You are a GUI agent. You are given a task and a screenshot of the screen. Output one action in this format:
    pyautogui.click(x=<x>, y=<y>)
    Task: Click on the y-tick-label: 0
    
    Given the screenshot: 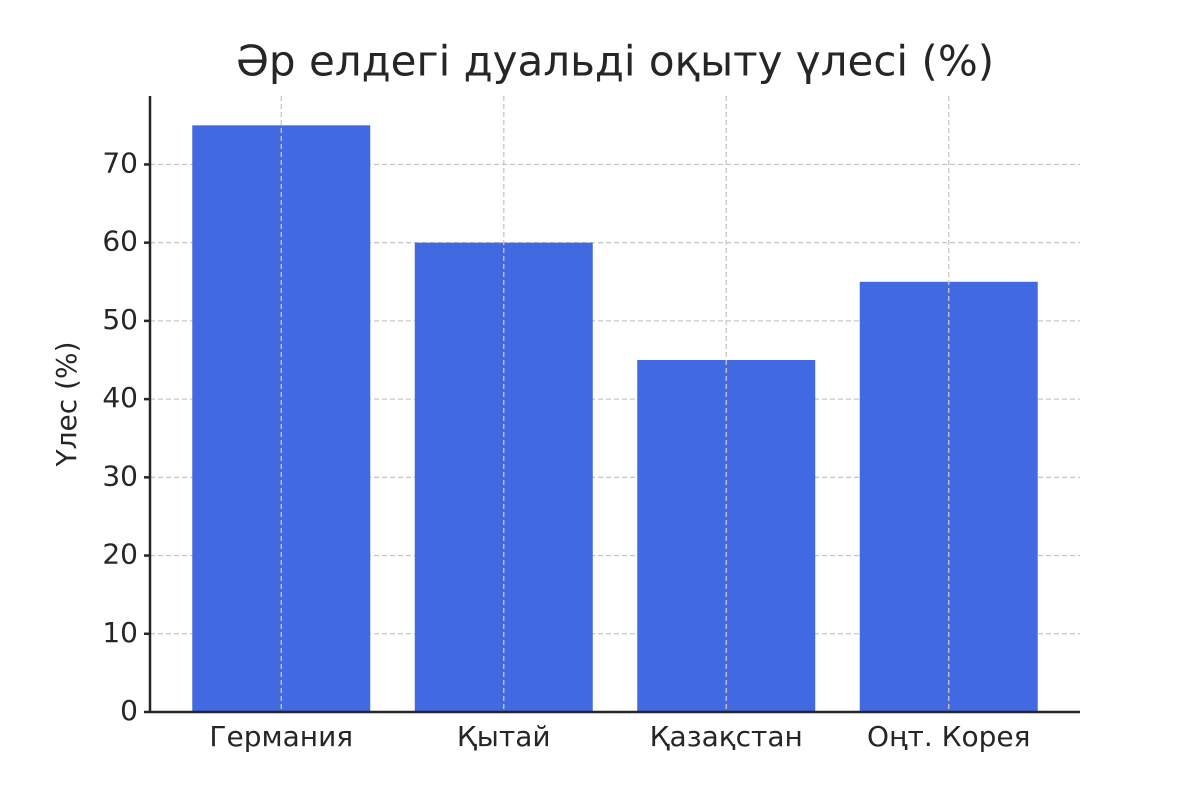 What is the action you would take?
    pyautogui.click(x=129, y=710)
    